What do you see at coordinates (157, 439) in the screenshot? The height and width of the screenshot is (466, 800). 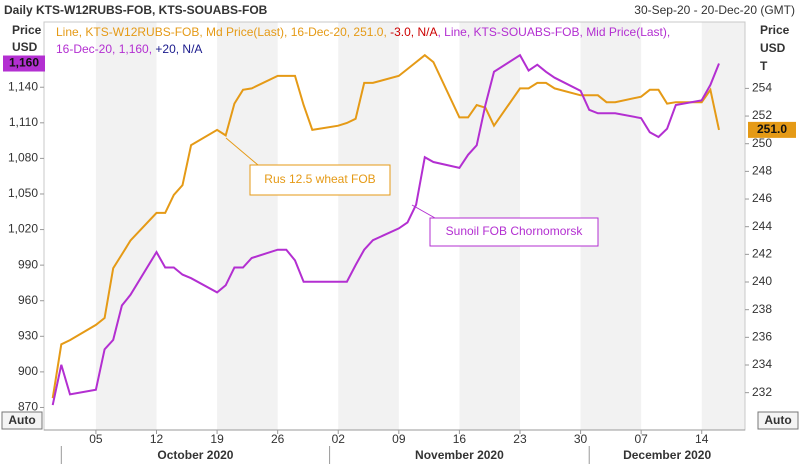 I see `x-tick-label: 12` at bounding box center [157, 439].